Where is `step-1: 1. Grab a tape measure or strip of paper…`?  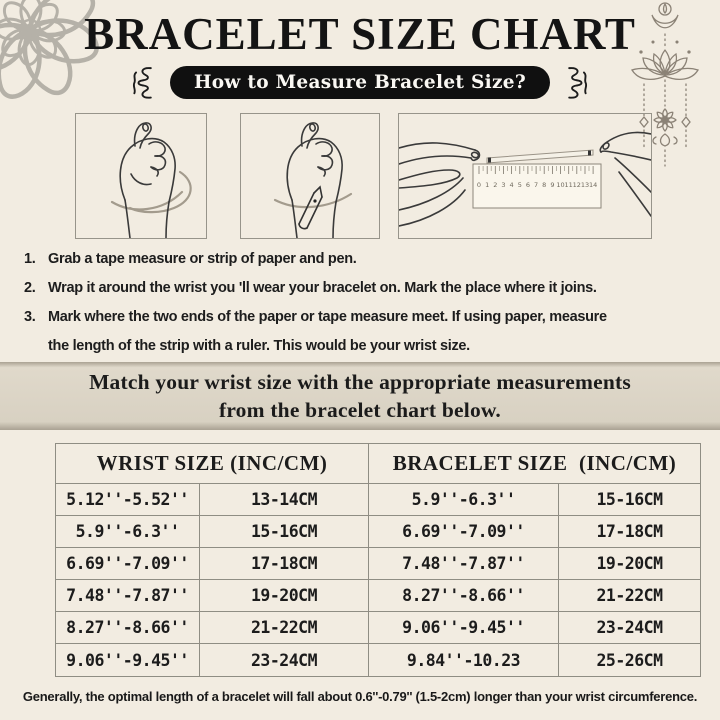 step-1: 1. Grab a tape measure or strip of paper… is located at coordinates (315, 259).